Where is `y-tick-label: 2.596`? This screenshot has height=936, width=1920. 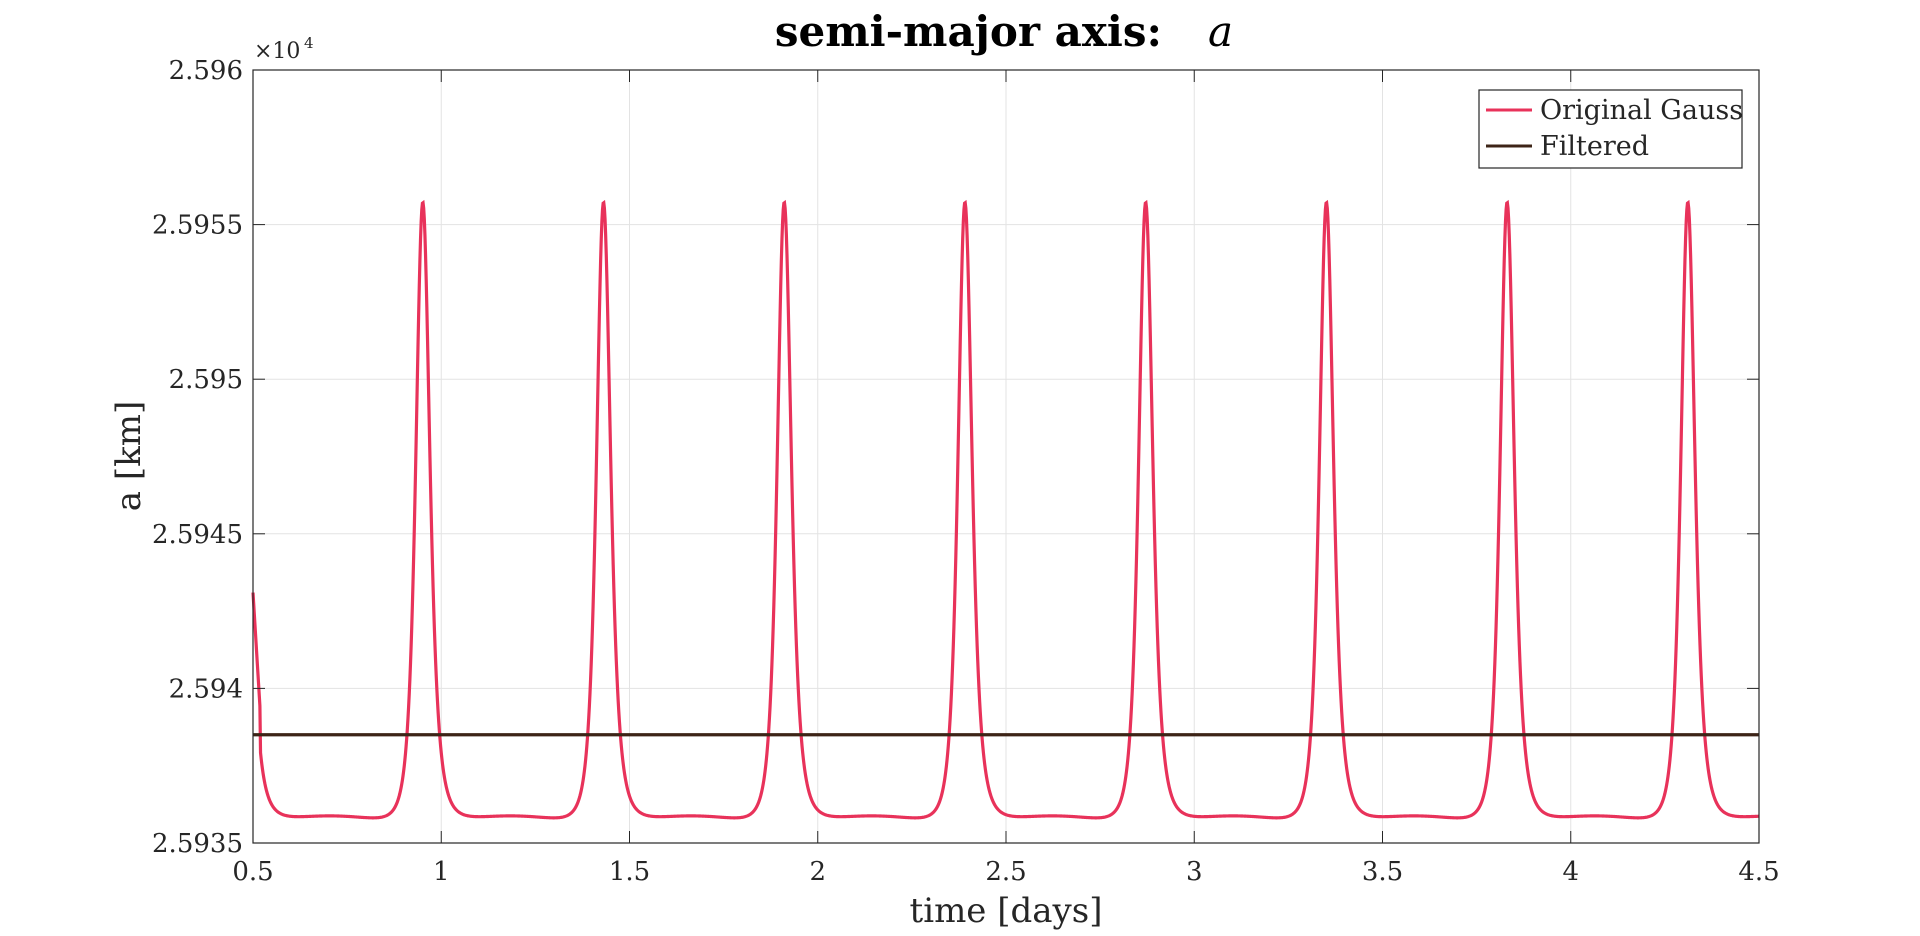 y-tick-label: 2.596 is located at coordinates (206, 71).